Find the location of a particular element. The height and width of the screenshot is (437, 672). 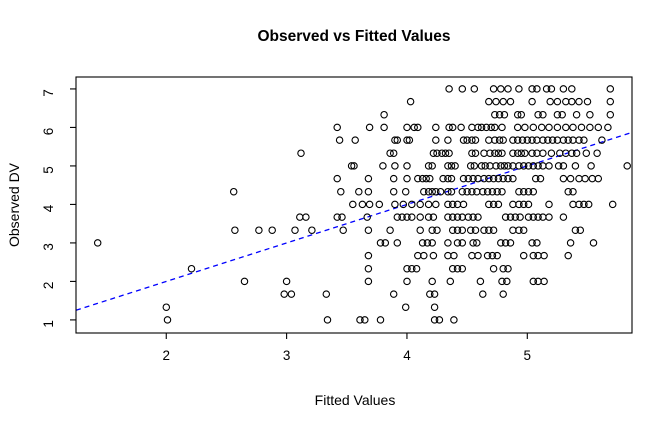

y-tick-label: 1 is located at coordinates (48, 324).